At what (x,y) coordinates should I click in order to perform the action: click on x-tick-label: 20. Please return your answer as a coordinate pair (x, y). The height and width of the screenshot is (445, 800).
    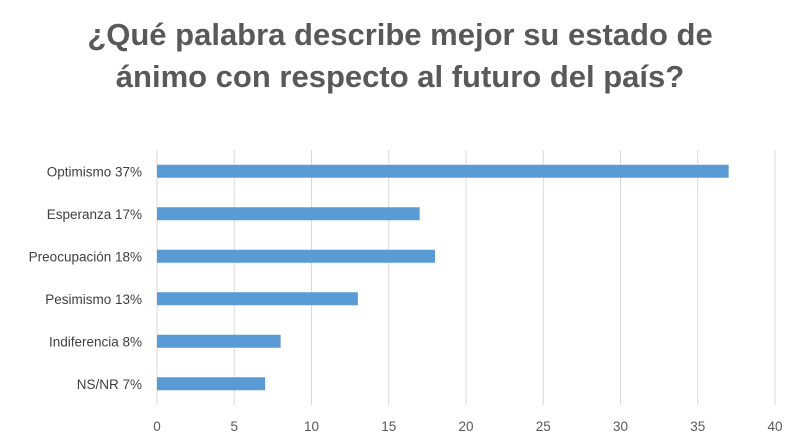
    Looking at the image, I should click on (465, 426).